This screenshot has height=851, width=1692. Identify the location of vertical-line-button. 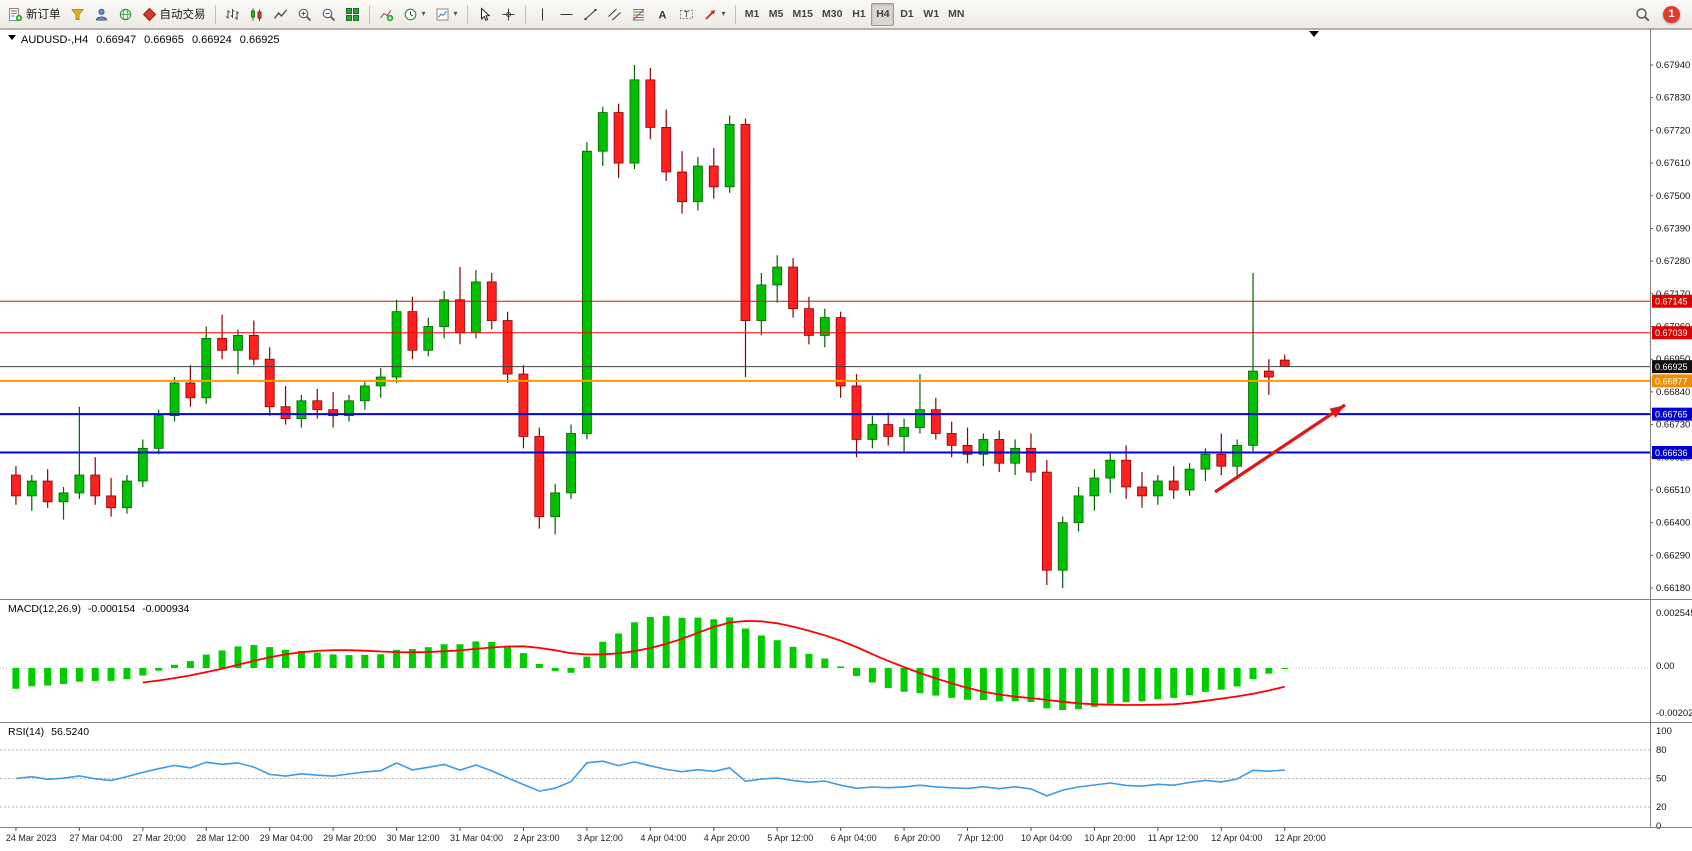
(542, 14).